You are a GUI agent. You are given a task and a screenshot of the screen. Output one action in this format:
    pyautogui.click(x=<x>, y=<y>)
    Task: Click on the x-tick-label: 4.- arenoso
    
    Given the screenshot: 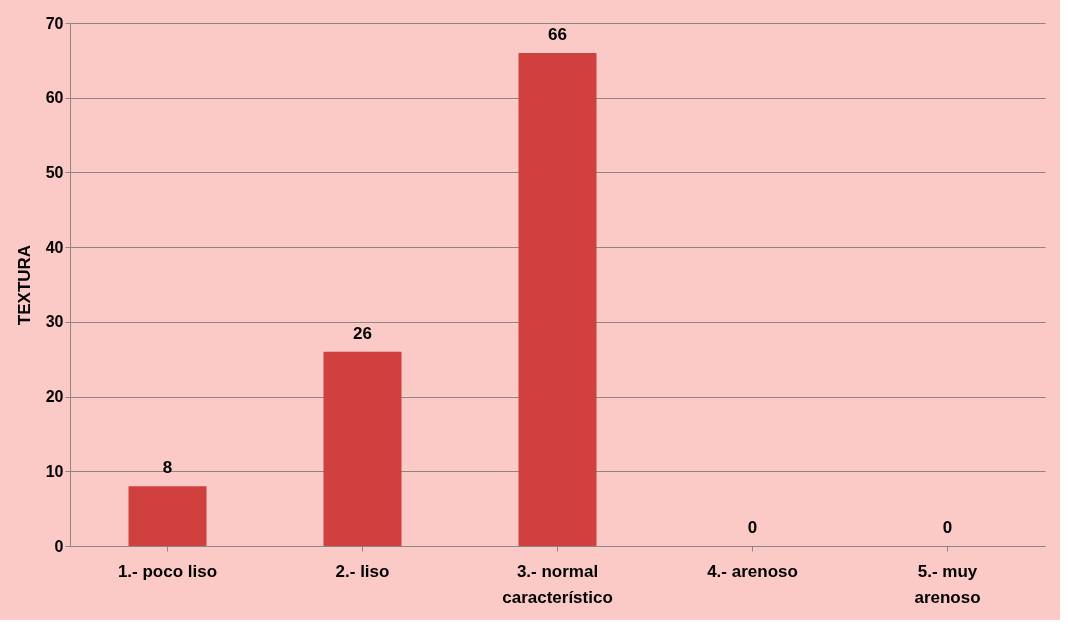 What is the action you would take?
    pyautogui.click(x=752, y=571)
    